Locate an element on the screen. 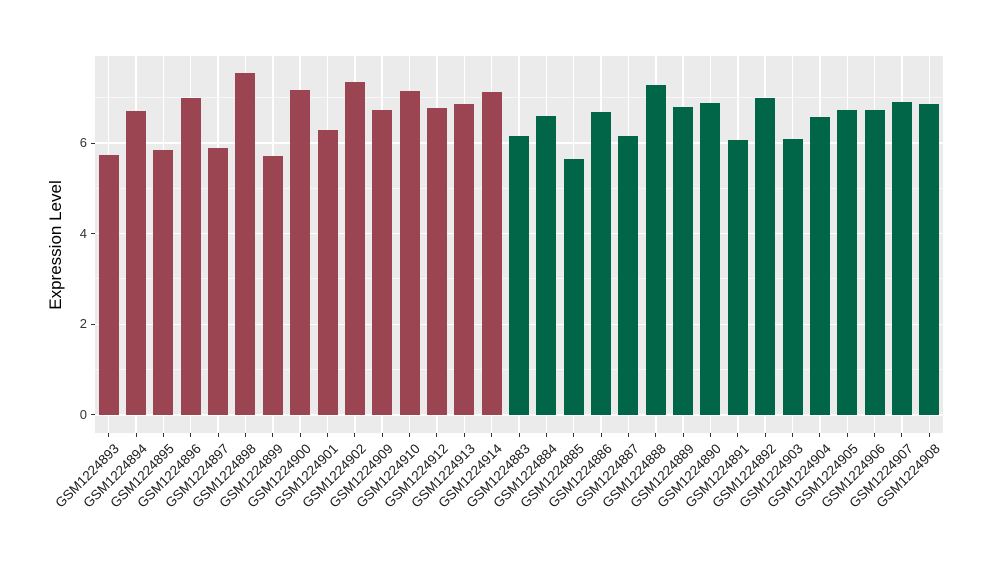  bar-GSM1224914 is located at coordinates (491, 253).